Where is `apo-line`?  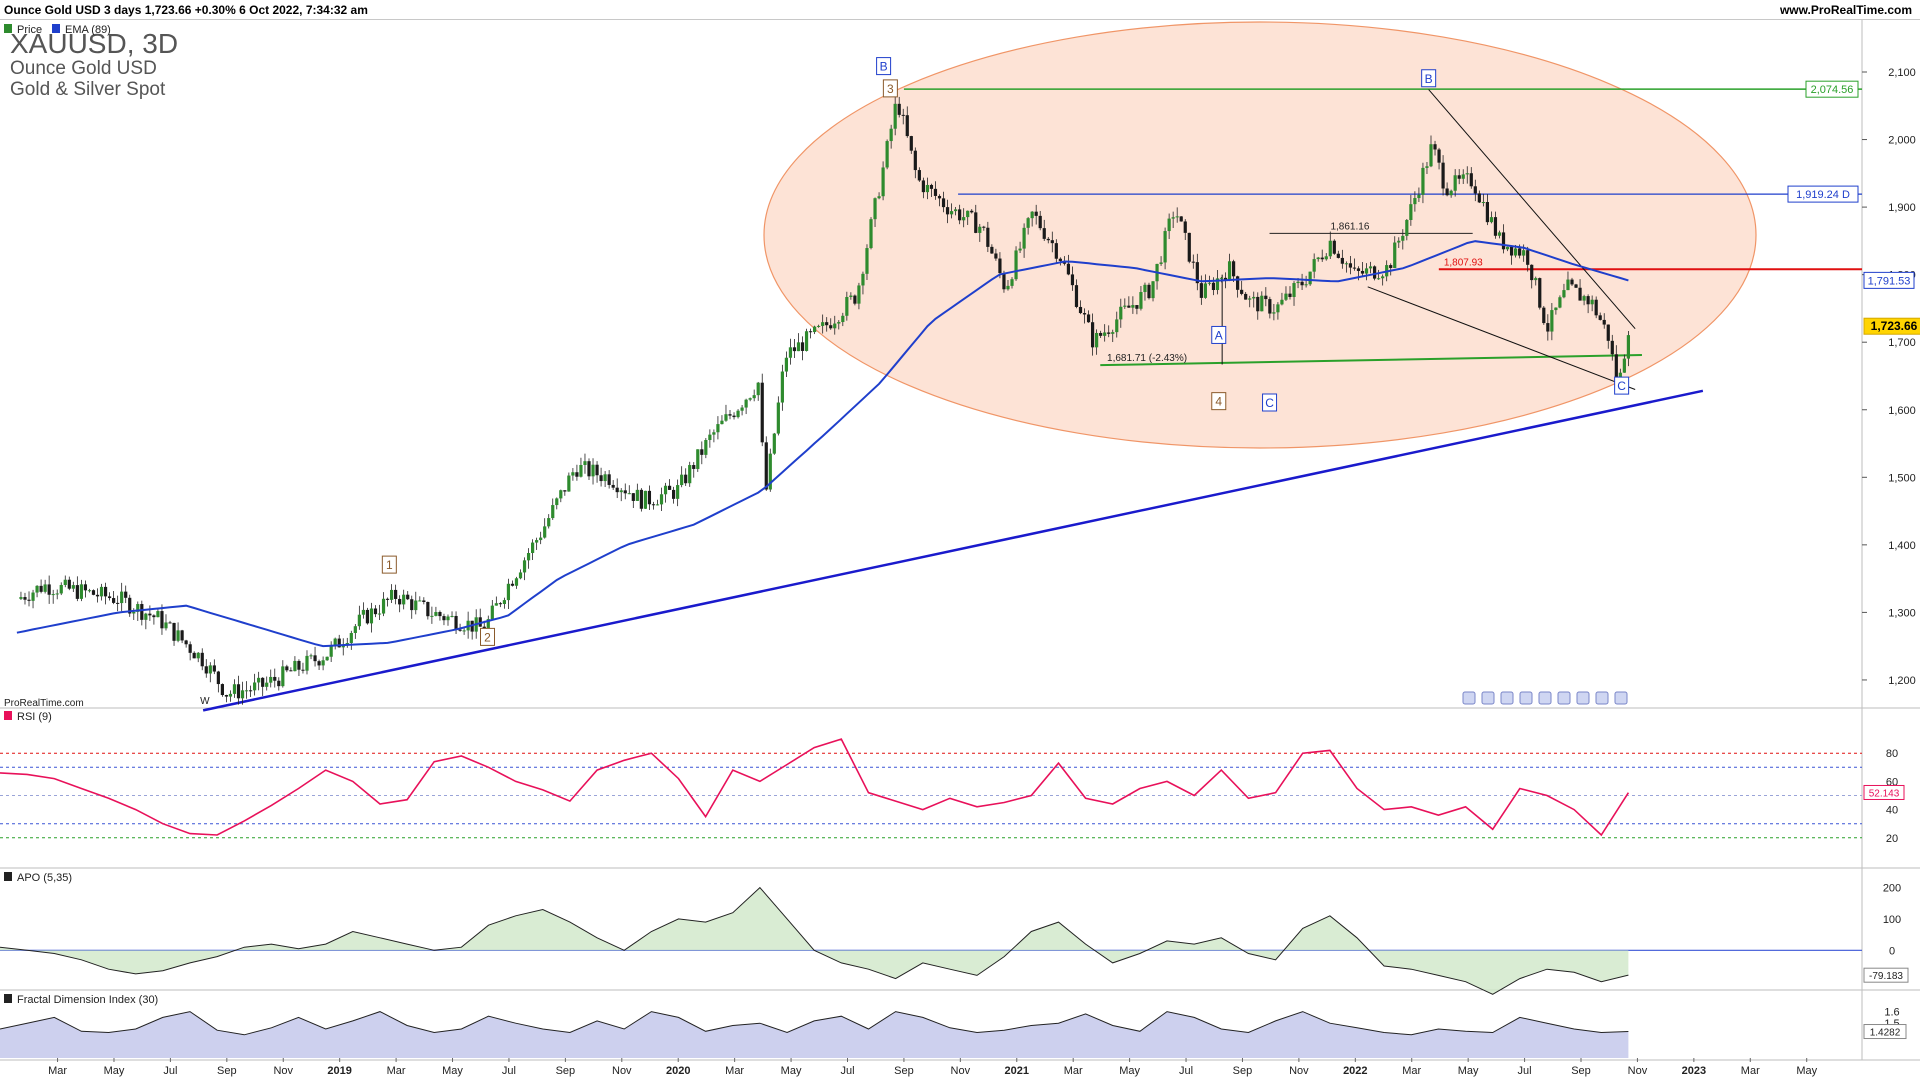
apo-line is located at coordinates (814, 940).